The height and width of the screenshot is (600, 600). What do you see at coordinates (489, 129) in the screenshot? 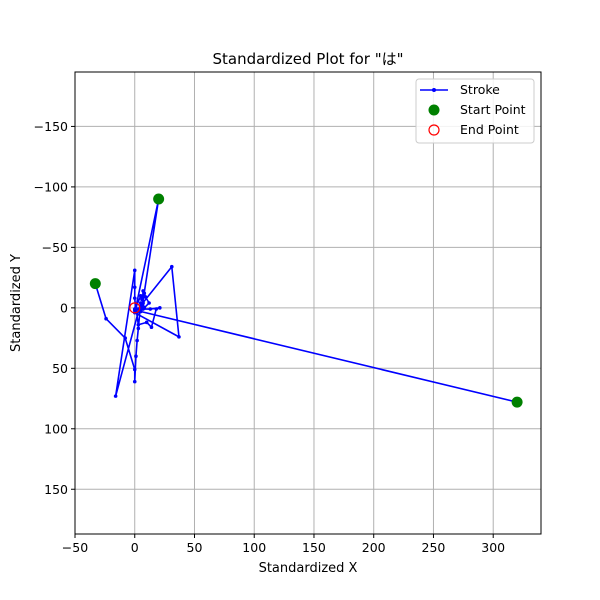
I see `legend-label-end-point: End Point` at bounding box center [489, 129].